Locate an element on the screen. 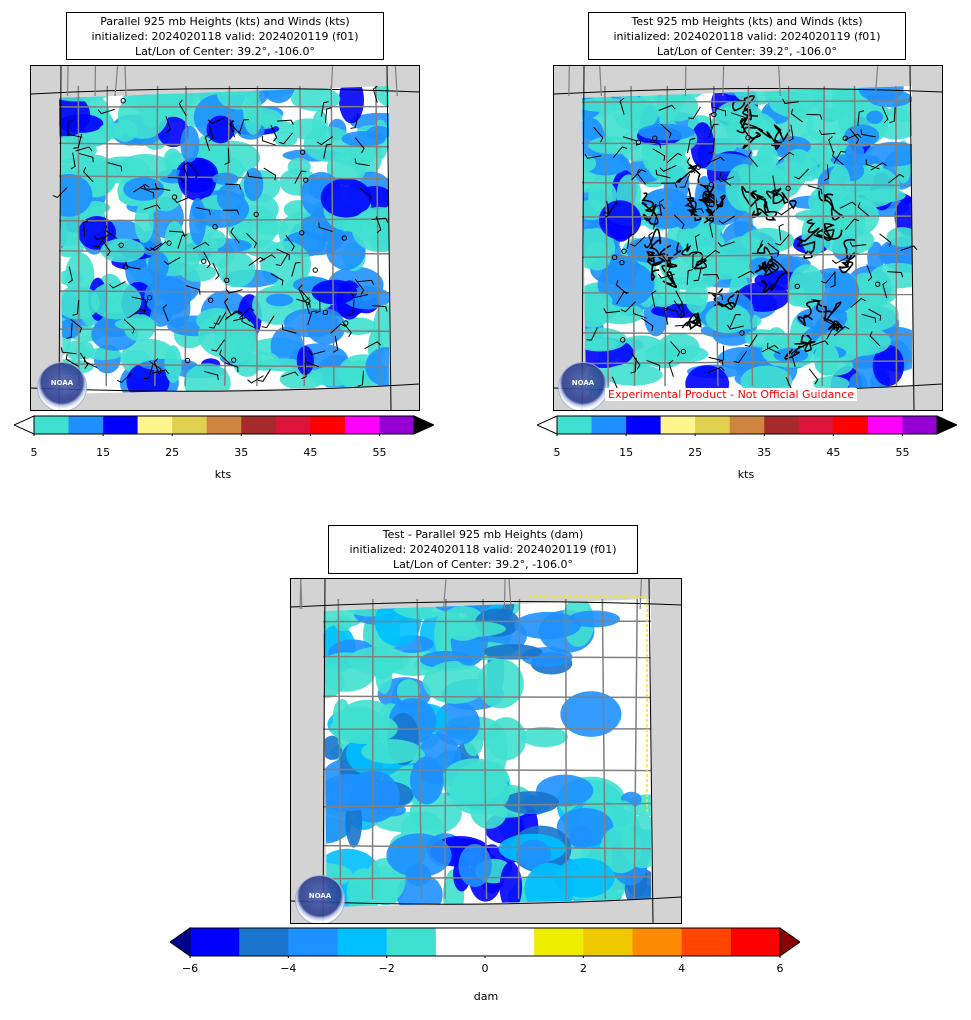 The width and height of the screenshot is (971, 1020). colorbar-tick-label: 6 is located at coordinates (780, 968).